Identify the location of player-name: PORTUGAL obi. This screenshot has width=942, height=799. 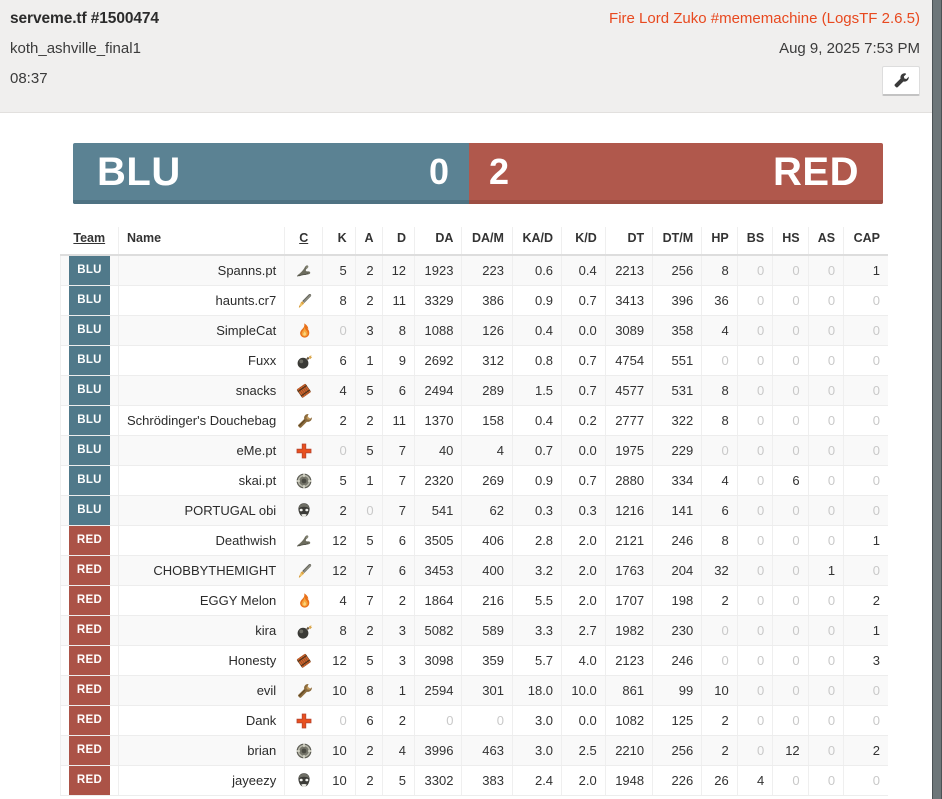
(201, 510).